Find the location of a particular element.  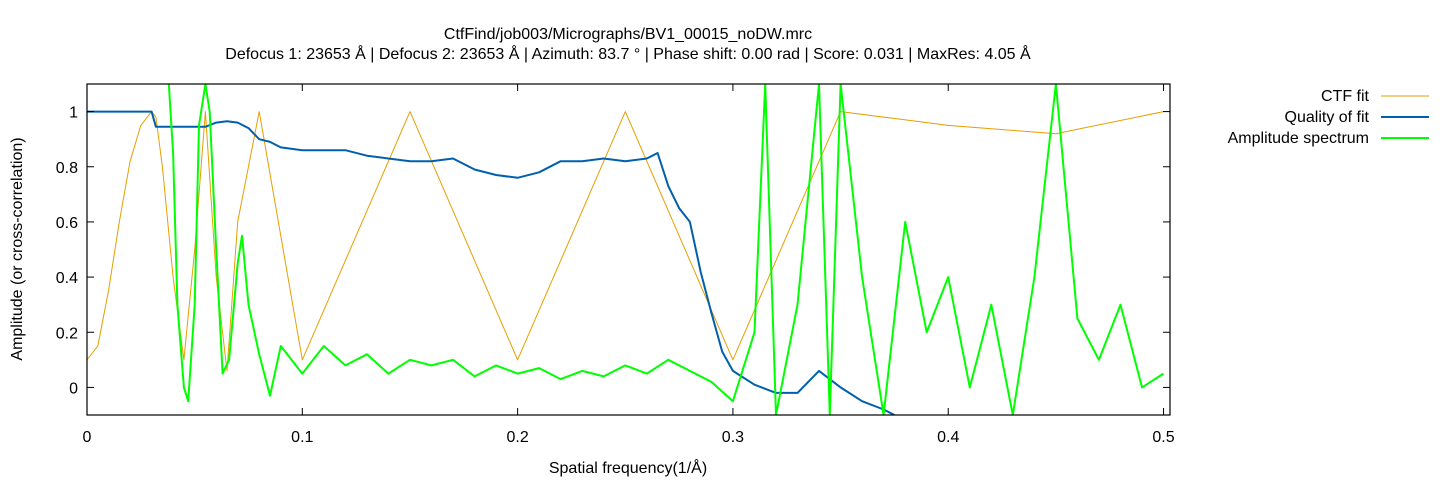

legend-label-1: Quality of fit is located at coordinates (1327, 117).